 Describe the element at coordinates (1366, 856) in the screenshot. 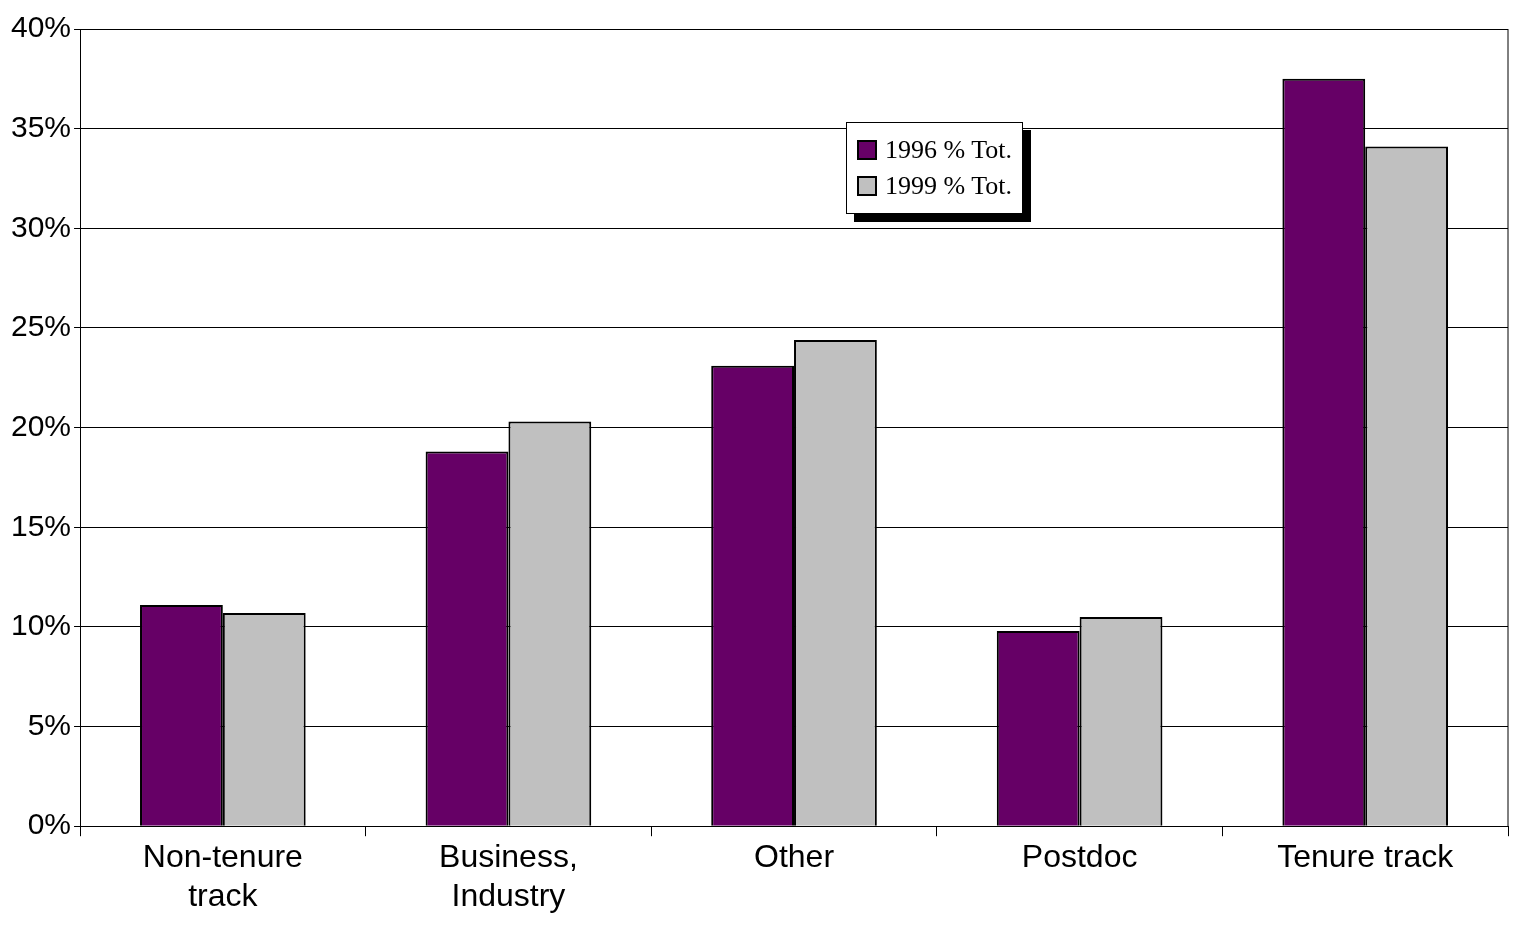

I see `x-tick-label: Tenure track` at that location.